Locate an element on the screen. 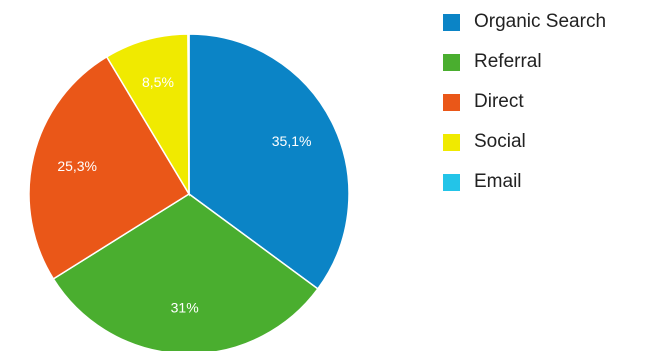 Image resolution: width=654 pixels, height=351 pixels. legend-label: Social is located at coordinates (500, 141).